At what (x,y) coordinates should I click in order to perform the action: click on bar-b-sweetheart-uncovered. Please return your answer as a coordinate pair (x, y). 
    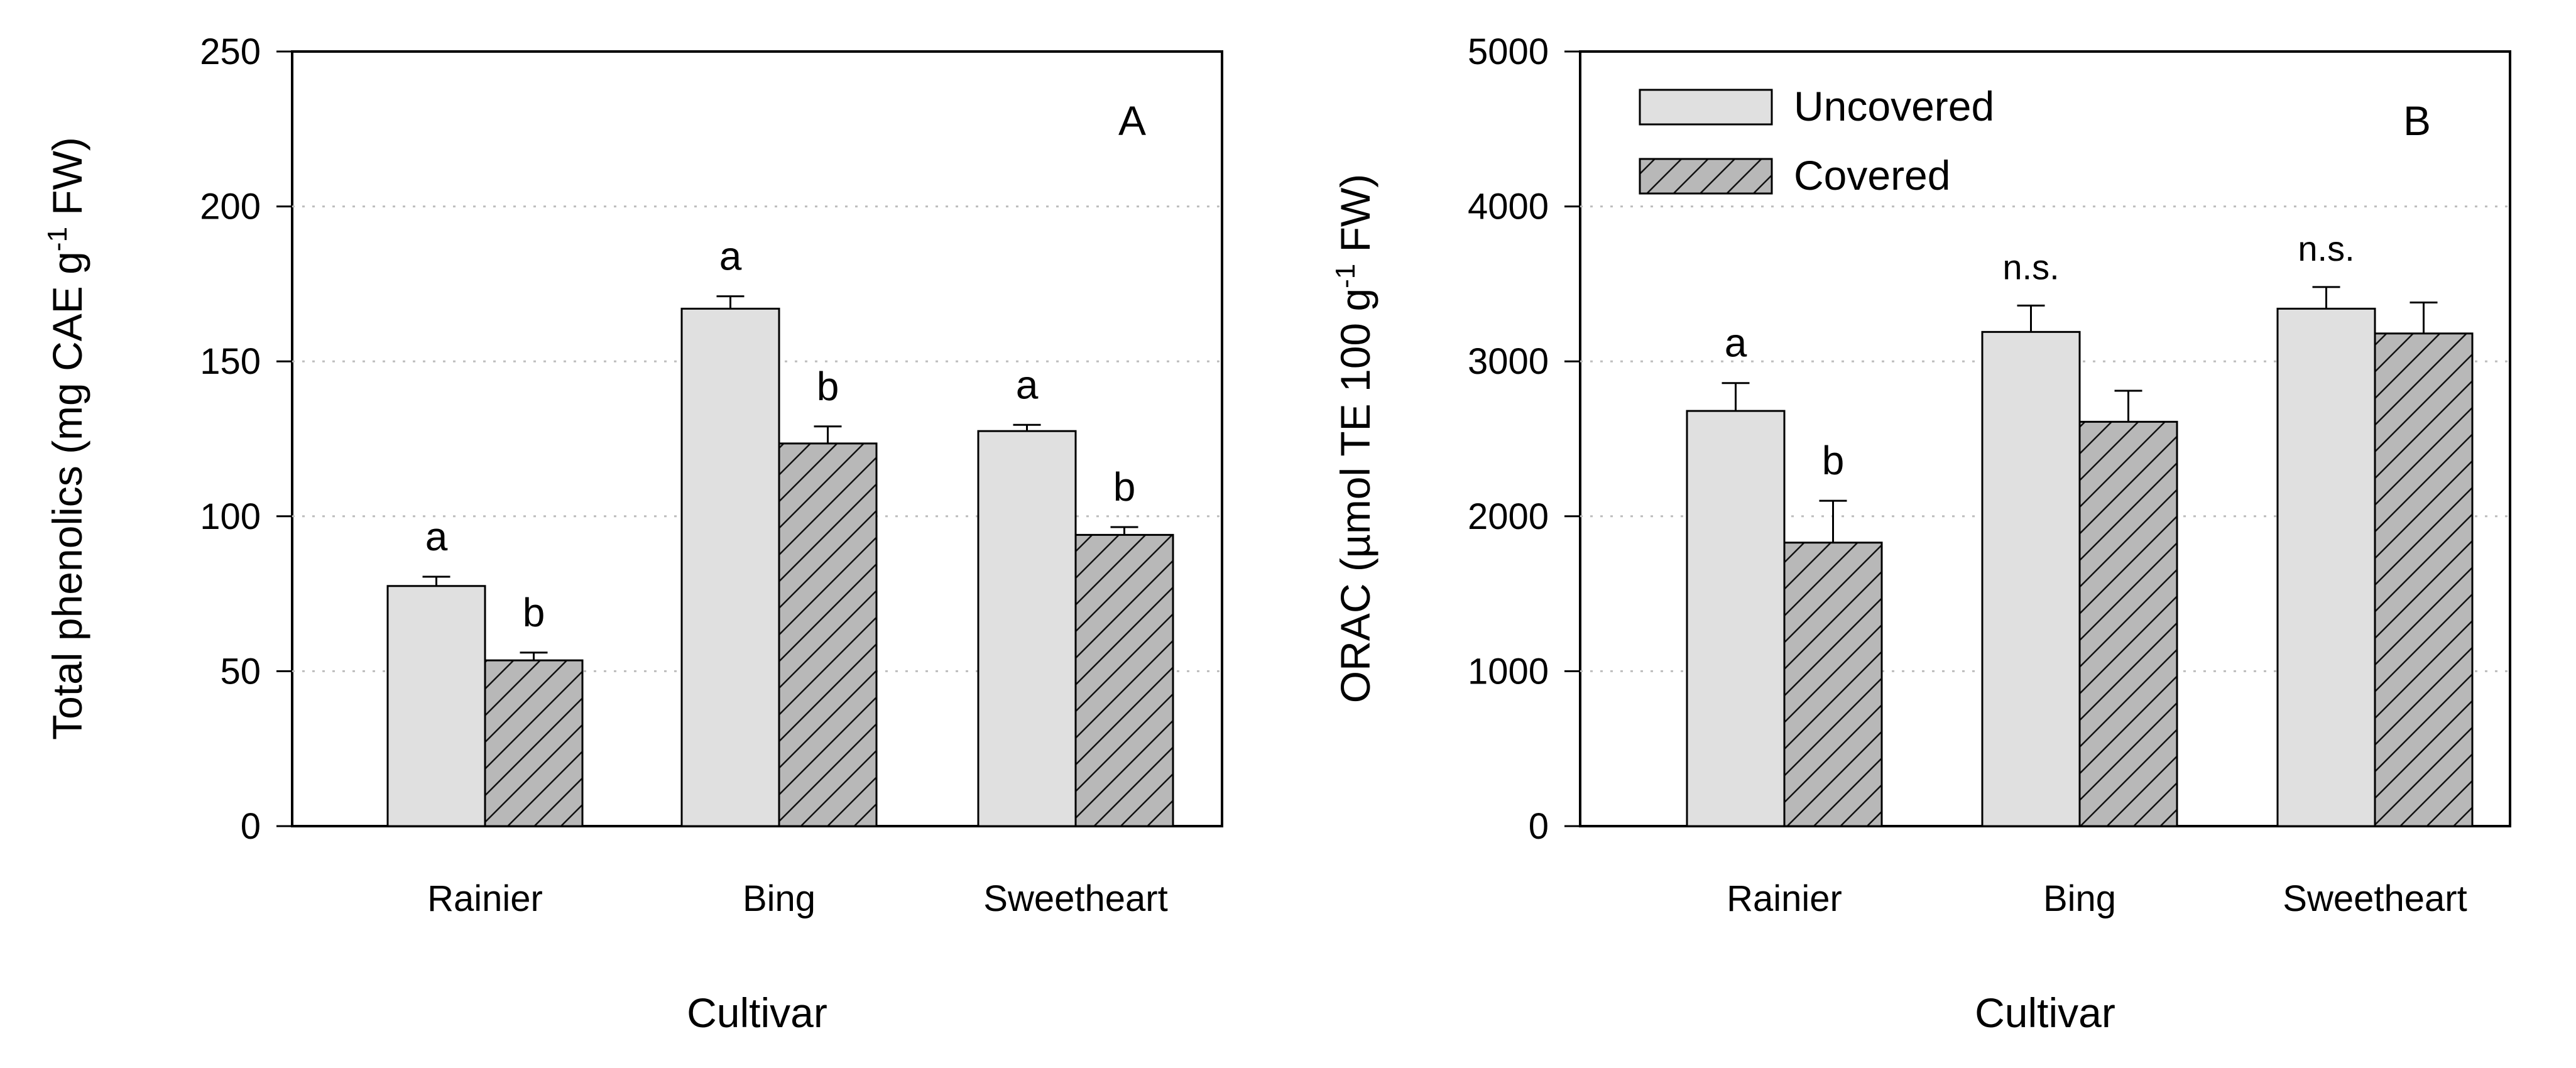
    Looking at the image, I should click on (2326, 567).